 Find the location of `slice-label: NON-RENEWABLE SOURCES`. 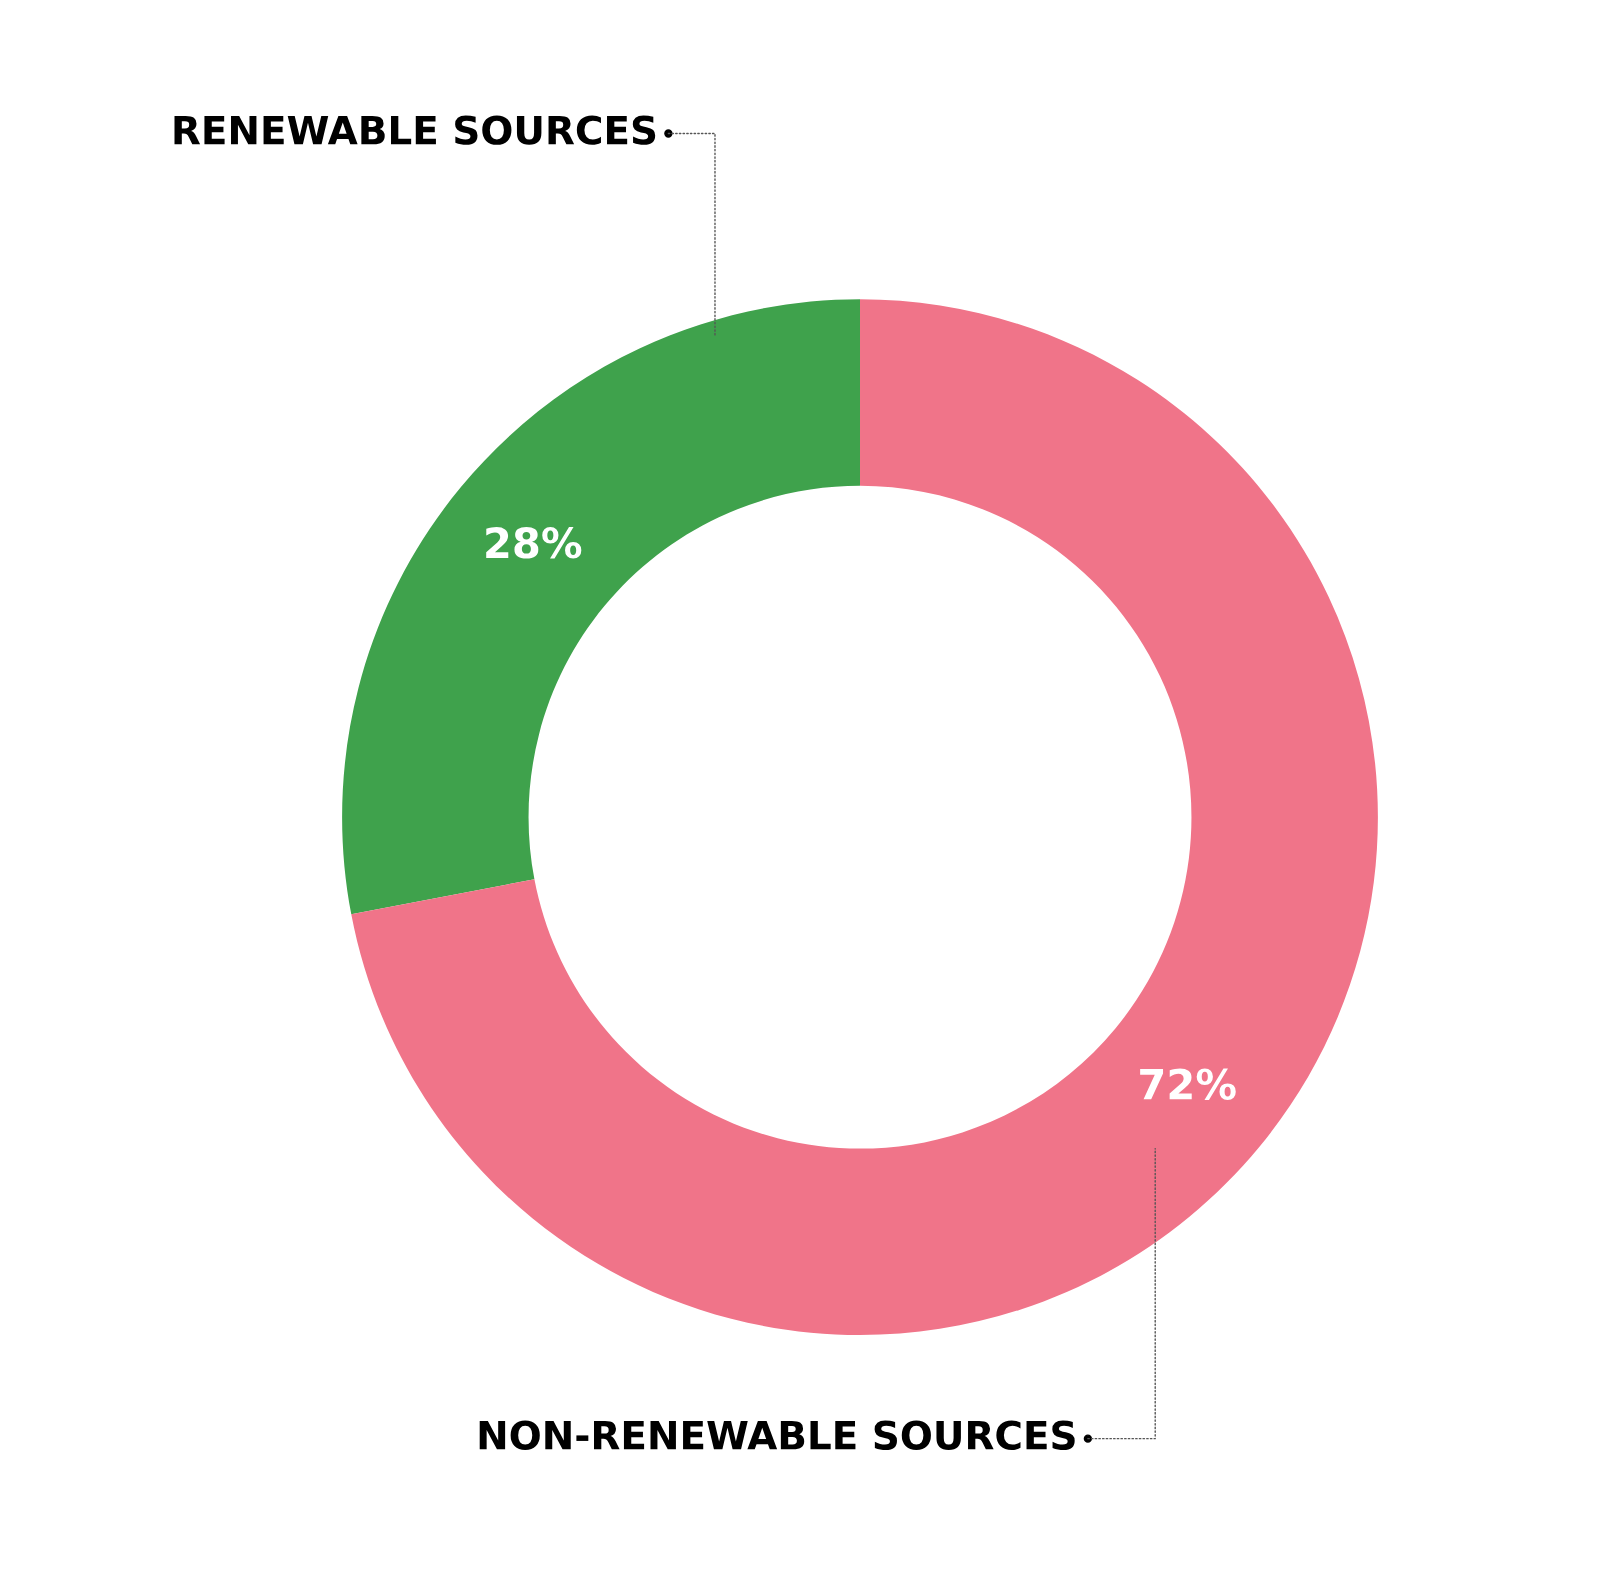

slice-label: NON-RENEWABLE SOURCES is located at coordinates (777, 1435).